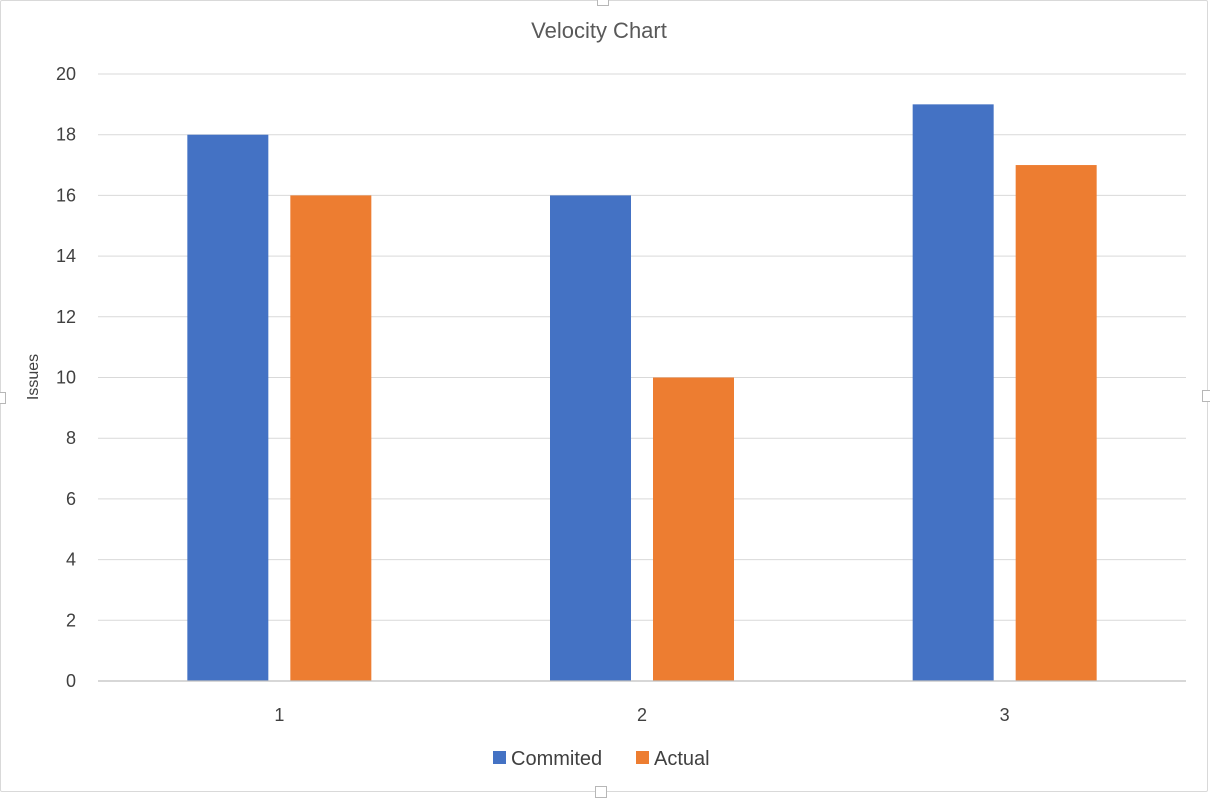  Describe the element at coordinates (66, 317) in the screenshot. I see `y-tick-label: 12` at that location.